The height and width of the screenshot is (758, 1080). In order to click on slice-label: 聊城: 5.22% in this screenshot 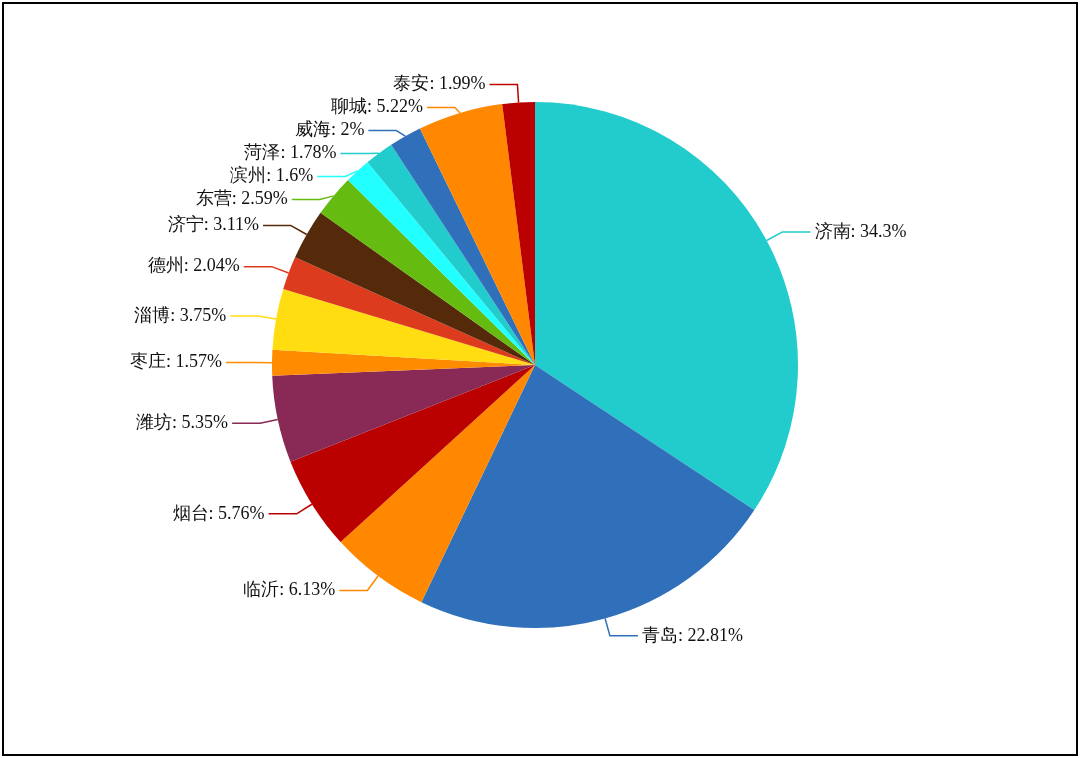, I will do `click(376, 106)`.